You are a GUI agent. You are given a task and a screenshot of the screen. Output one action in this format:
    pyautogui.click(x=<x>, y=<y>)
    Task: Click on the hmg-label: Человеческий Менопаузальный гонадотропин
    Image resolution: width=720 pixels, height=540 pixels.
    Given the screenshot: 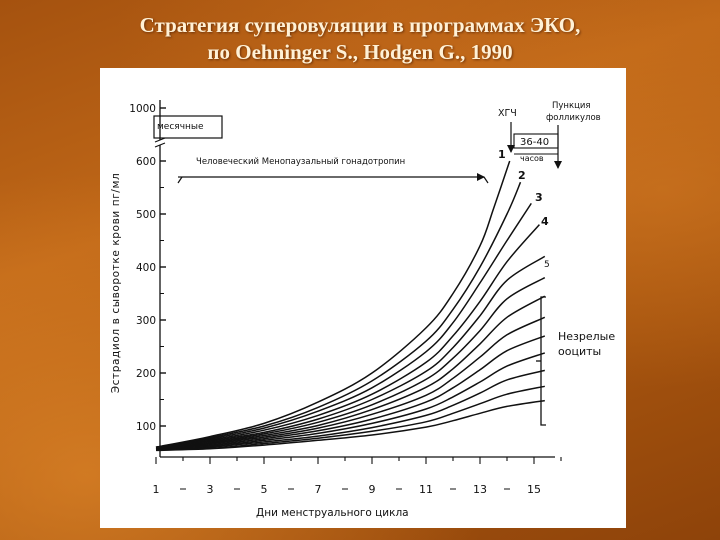 What is the action you would take?
    pyautogui.click(x=300, y=162)
    